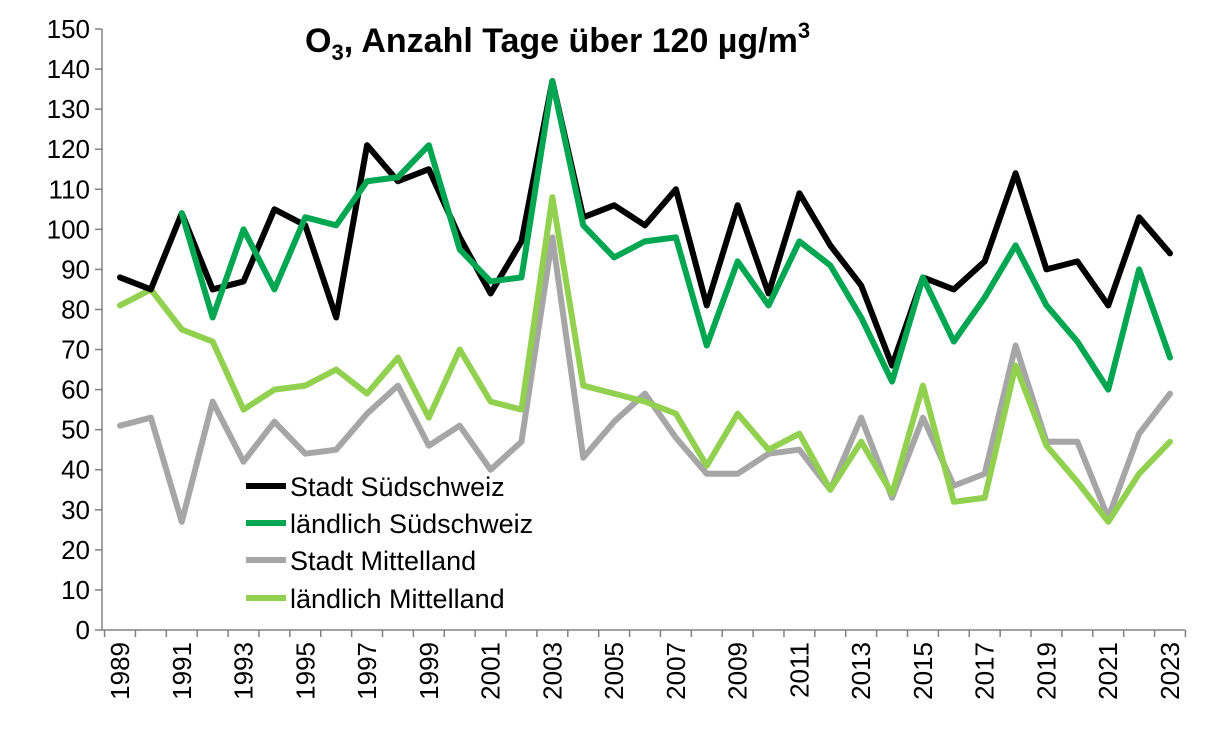 The image size is (1205, 734). Describe the element at coordinates (397, 487) in the screenshot. I see `legend-label: Stadt Südschweiz` at that location.